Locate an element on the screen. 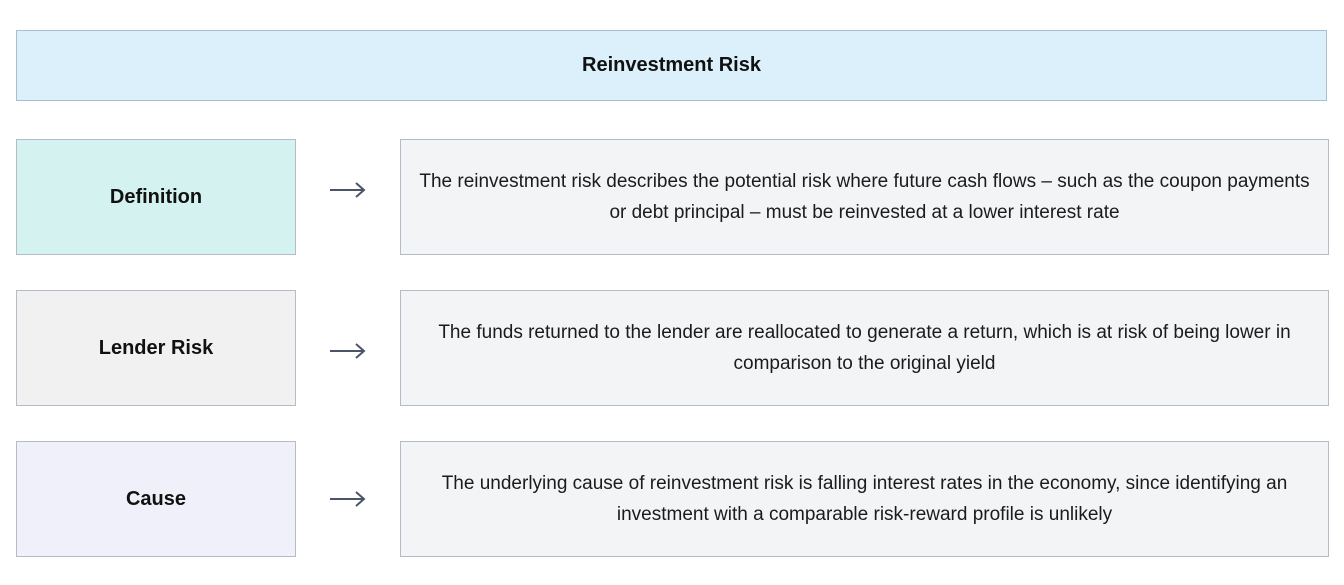 This screenshot has height=585, width=1344. diagram-title: Reinvestment Risk is located at coordinates (671, 65).